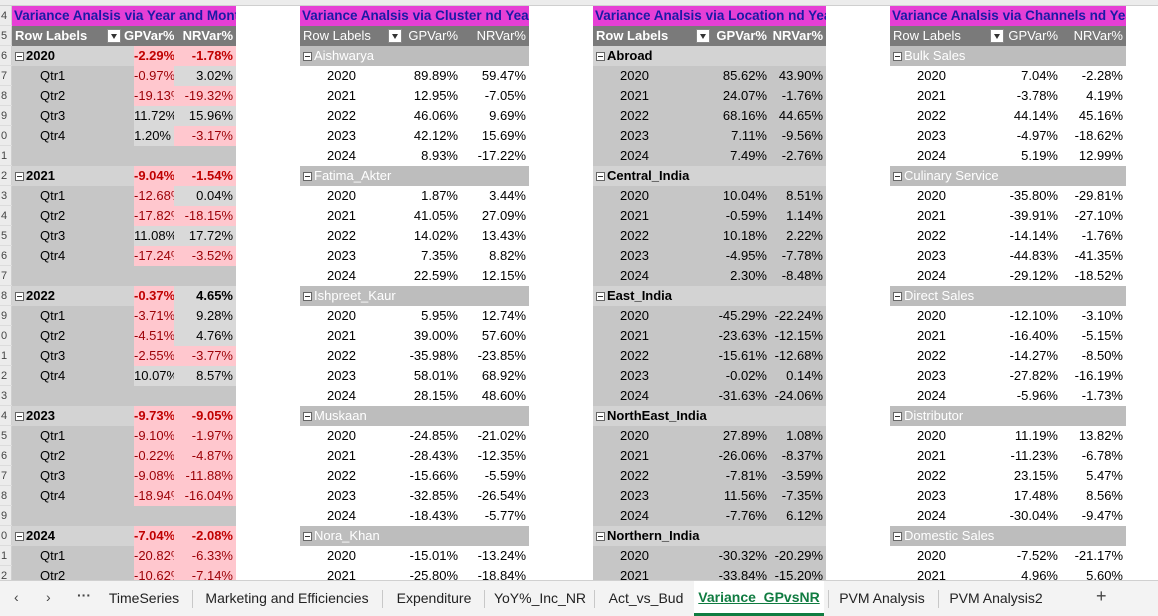 The height and width of the screenshot is (616, 1158). What do you see at coordinates (657, 415) in the screenshot?
I see `group-label: NorthEast_India` at bounding box center [657, 415].